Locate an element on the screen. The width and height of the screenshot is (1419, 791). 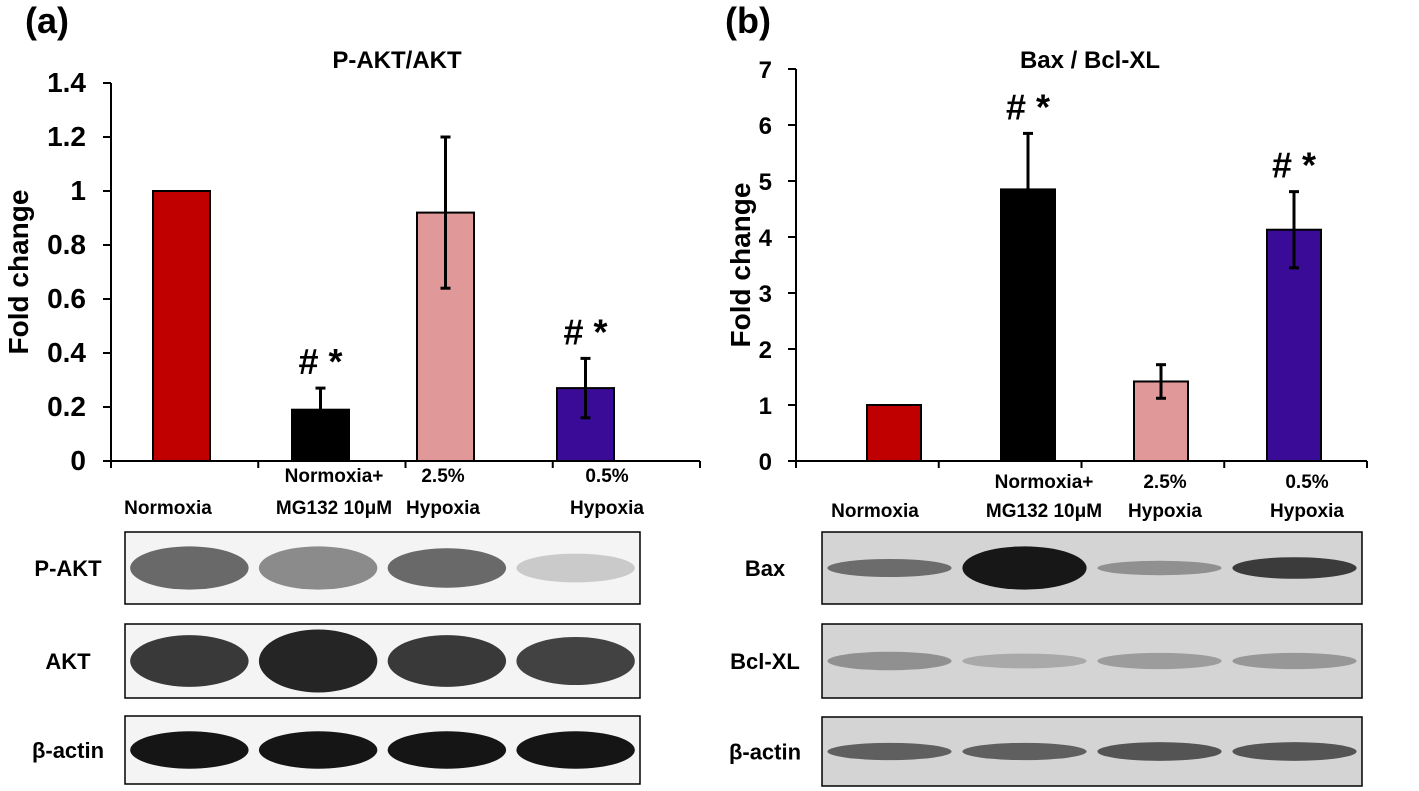
chart-title: P-AKT/AKT is located at coordinates (397, 60).